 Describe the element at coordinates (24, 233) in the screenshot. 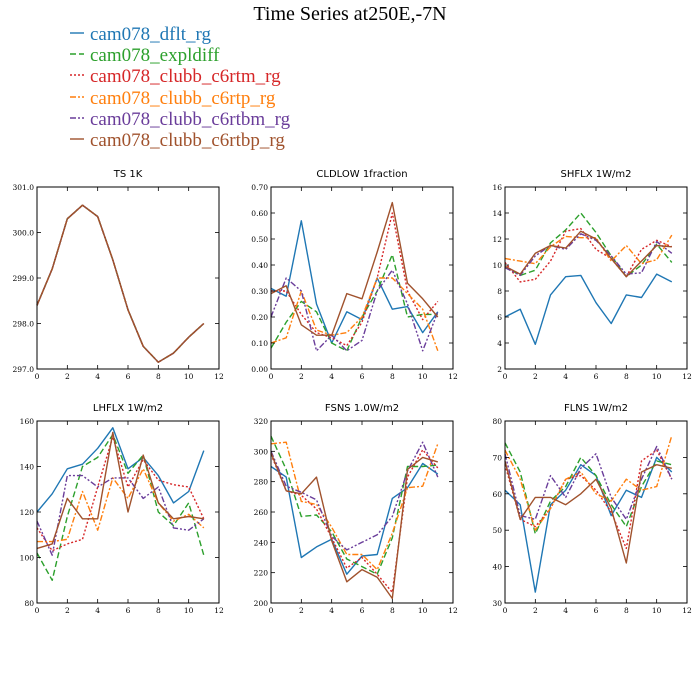

I see `y-tick-label: 300.0` at that location.